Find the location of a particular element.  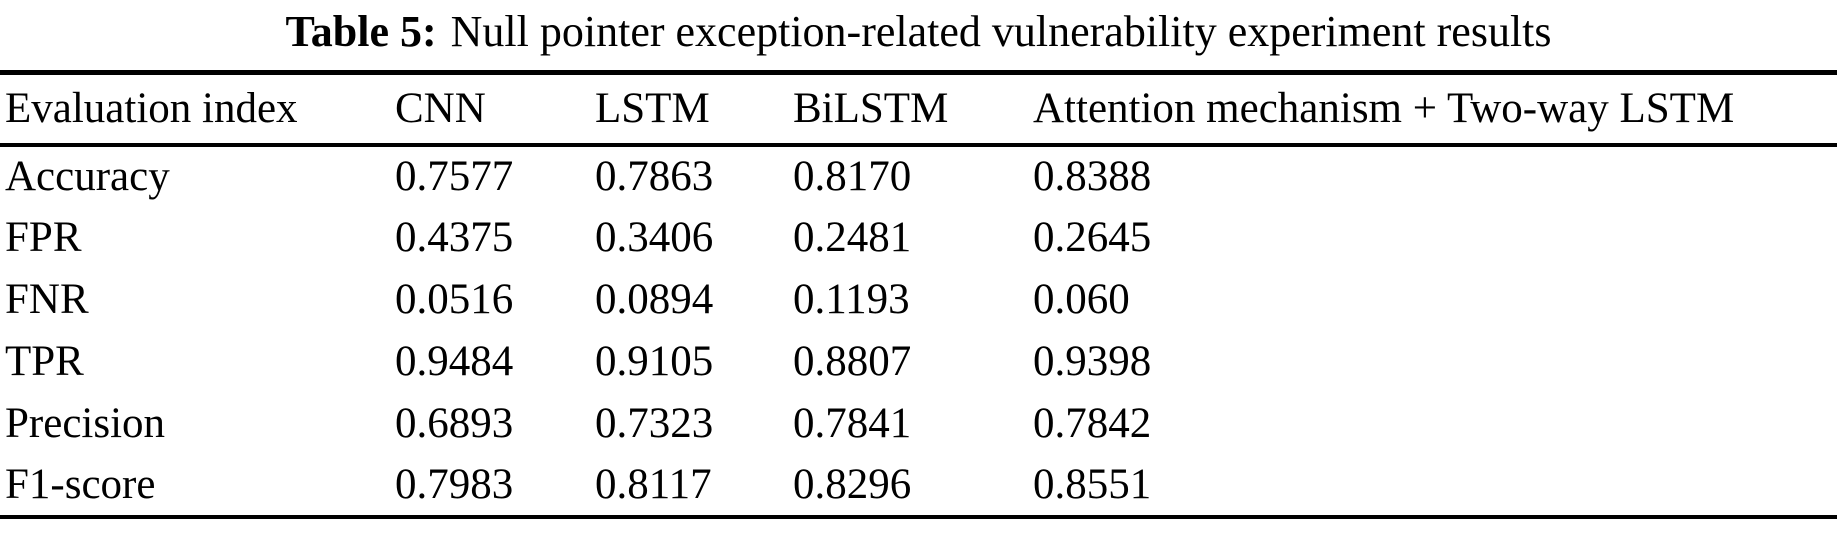

table-caption-label: Table 5: is located at coordinates (361, 31).